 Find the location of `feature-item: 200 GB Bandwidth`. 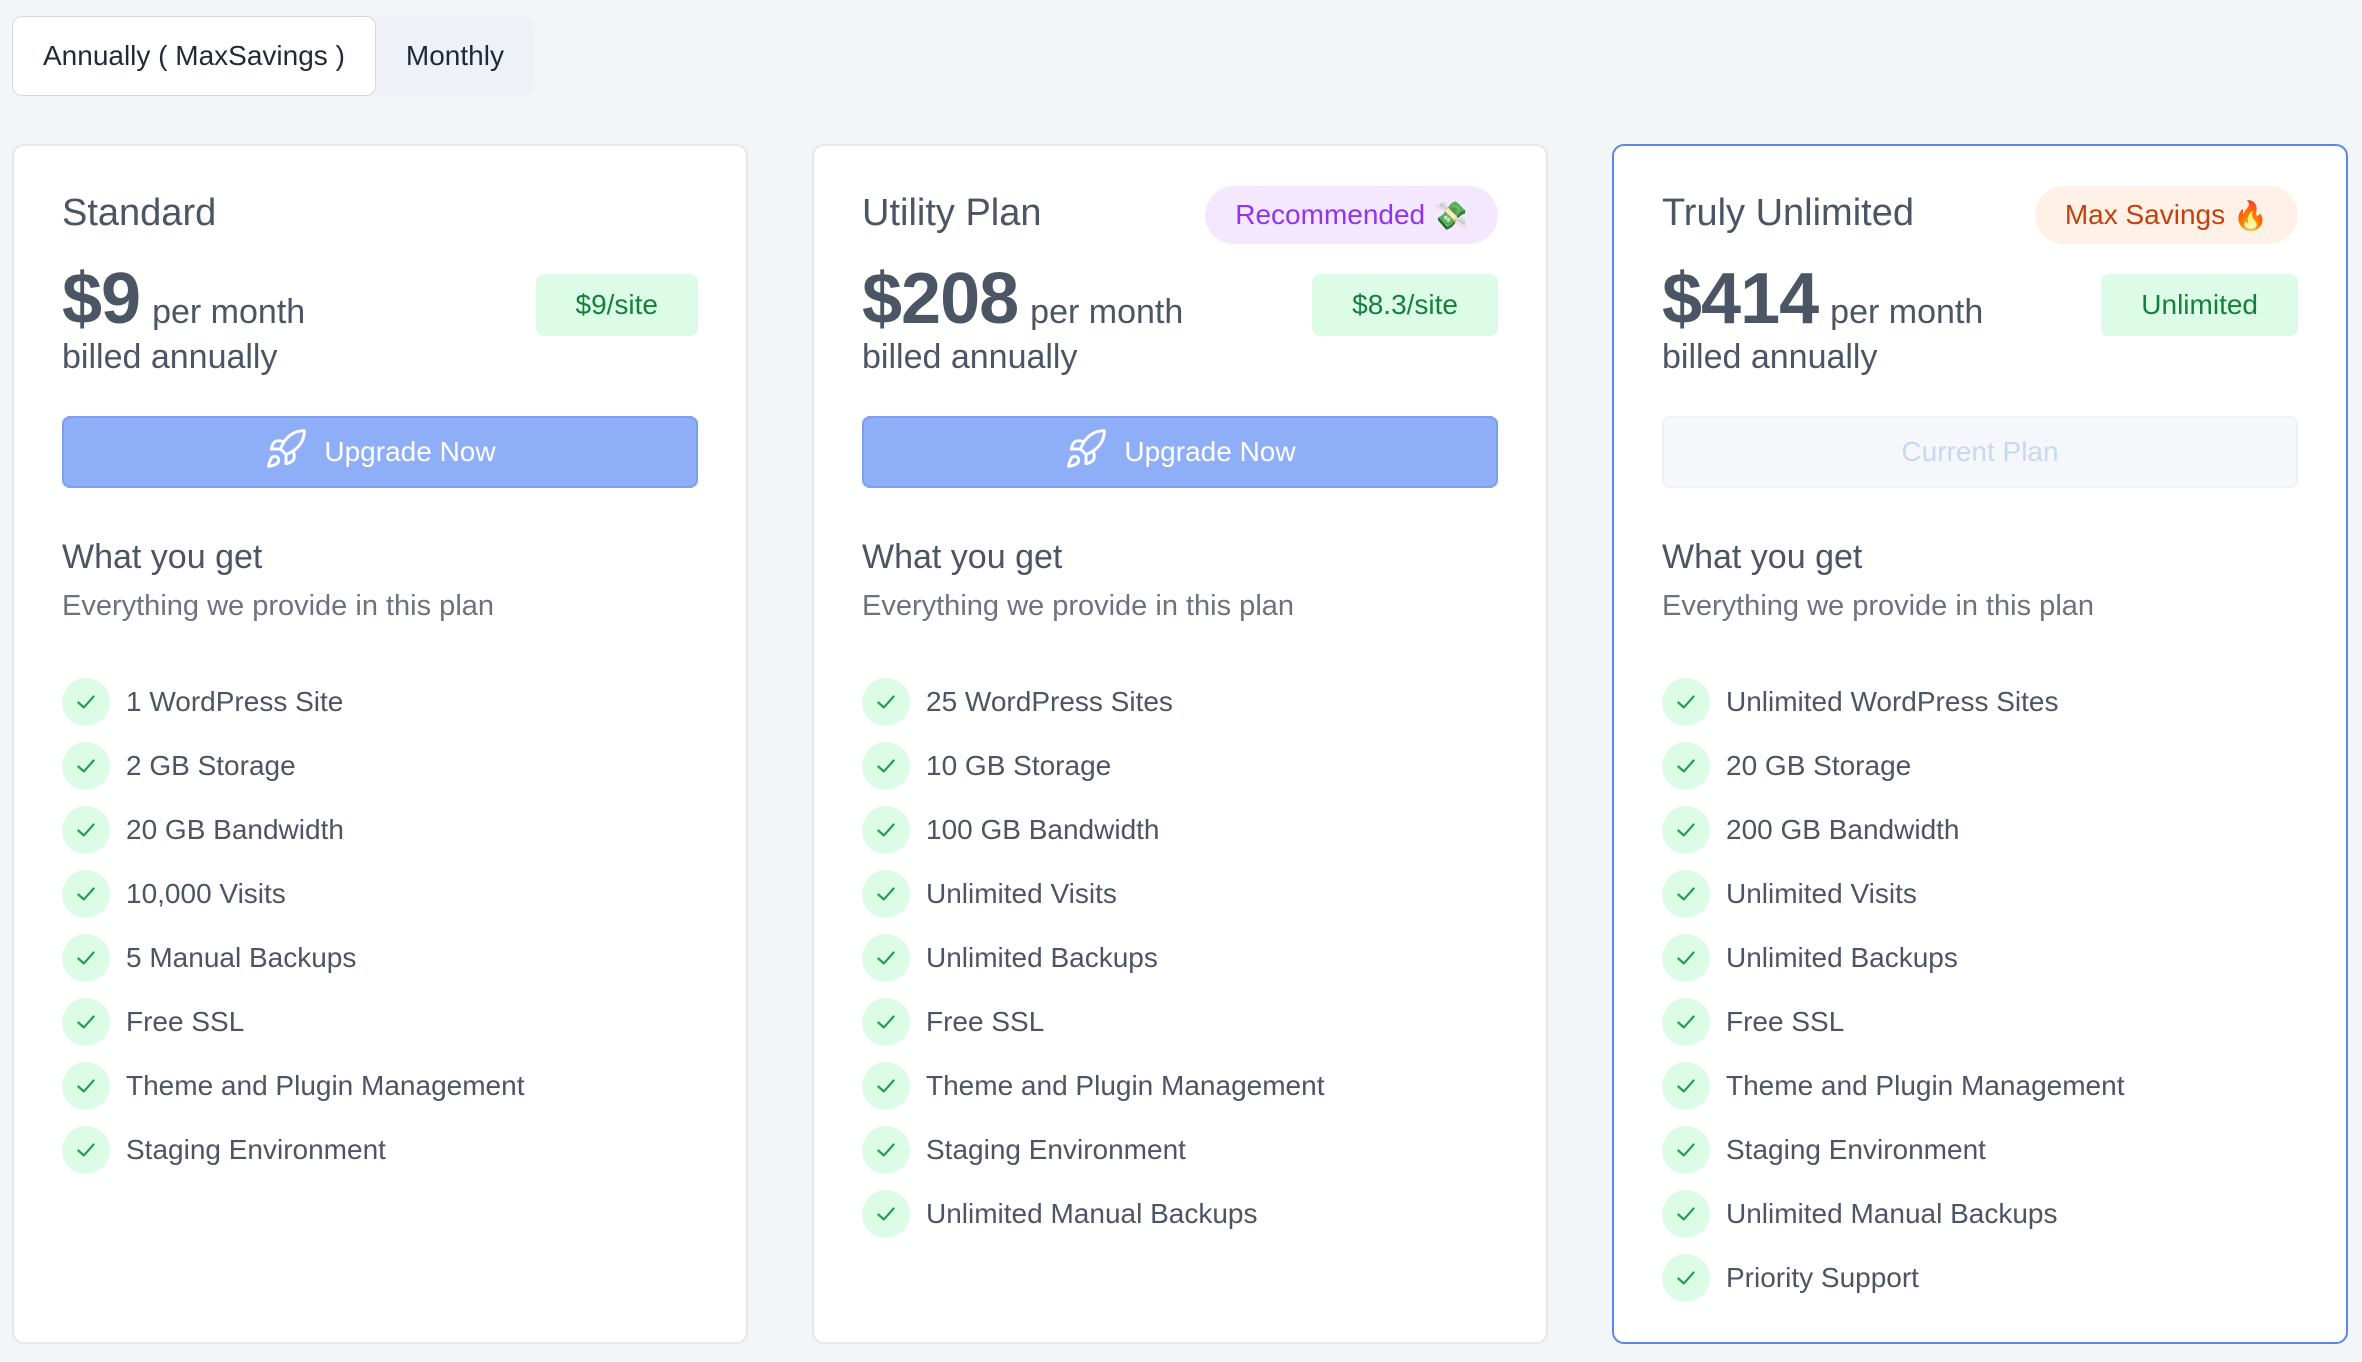

feature-item: 200 GB Bandwidth is located at coordinates (1893, 830).